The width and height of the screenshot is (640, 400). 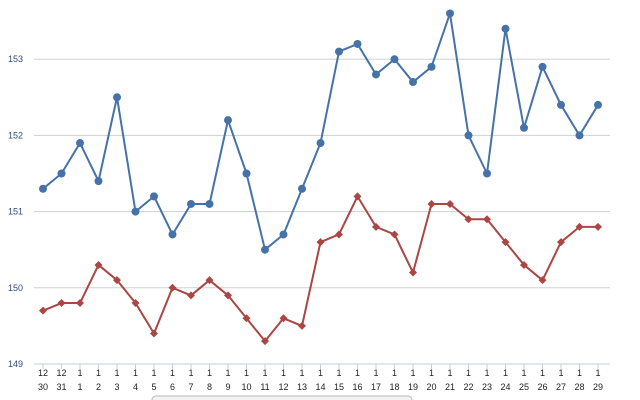 What do you see at coordinates (61, 387) in the screenshot?
I see `x-tick-label-day: 31` at bounding box center [61, 387].